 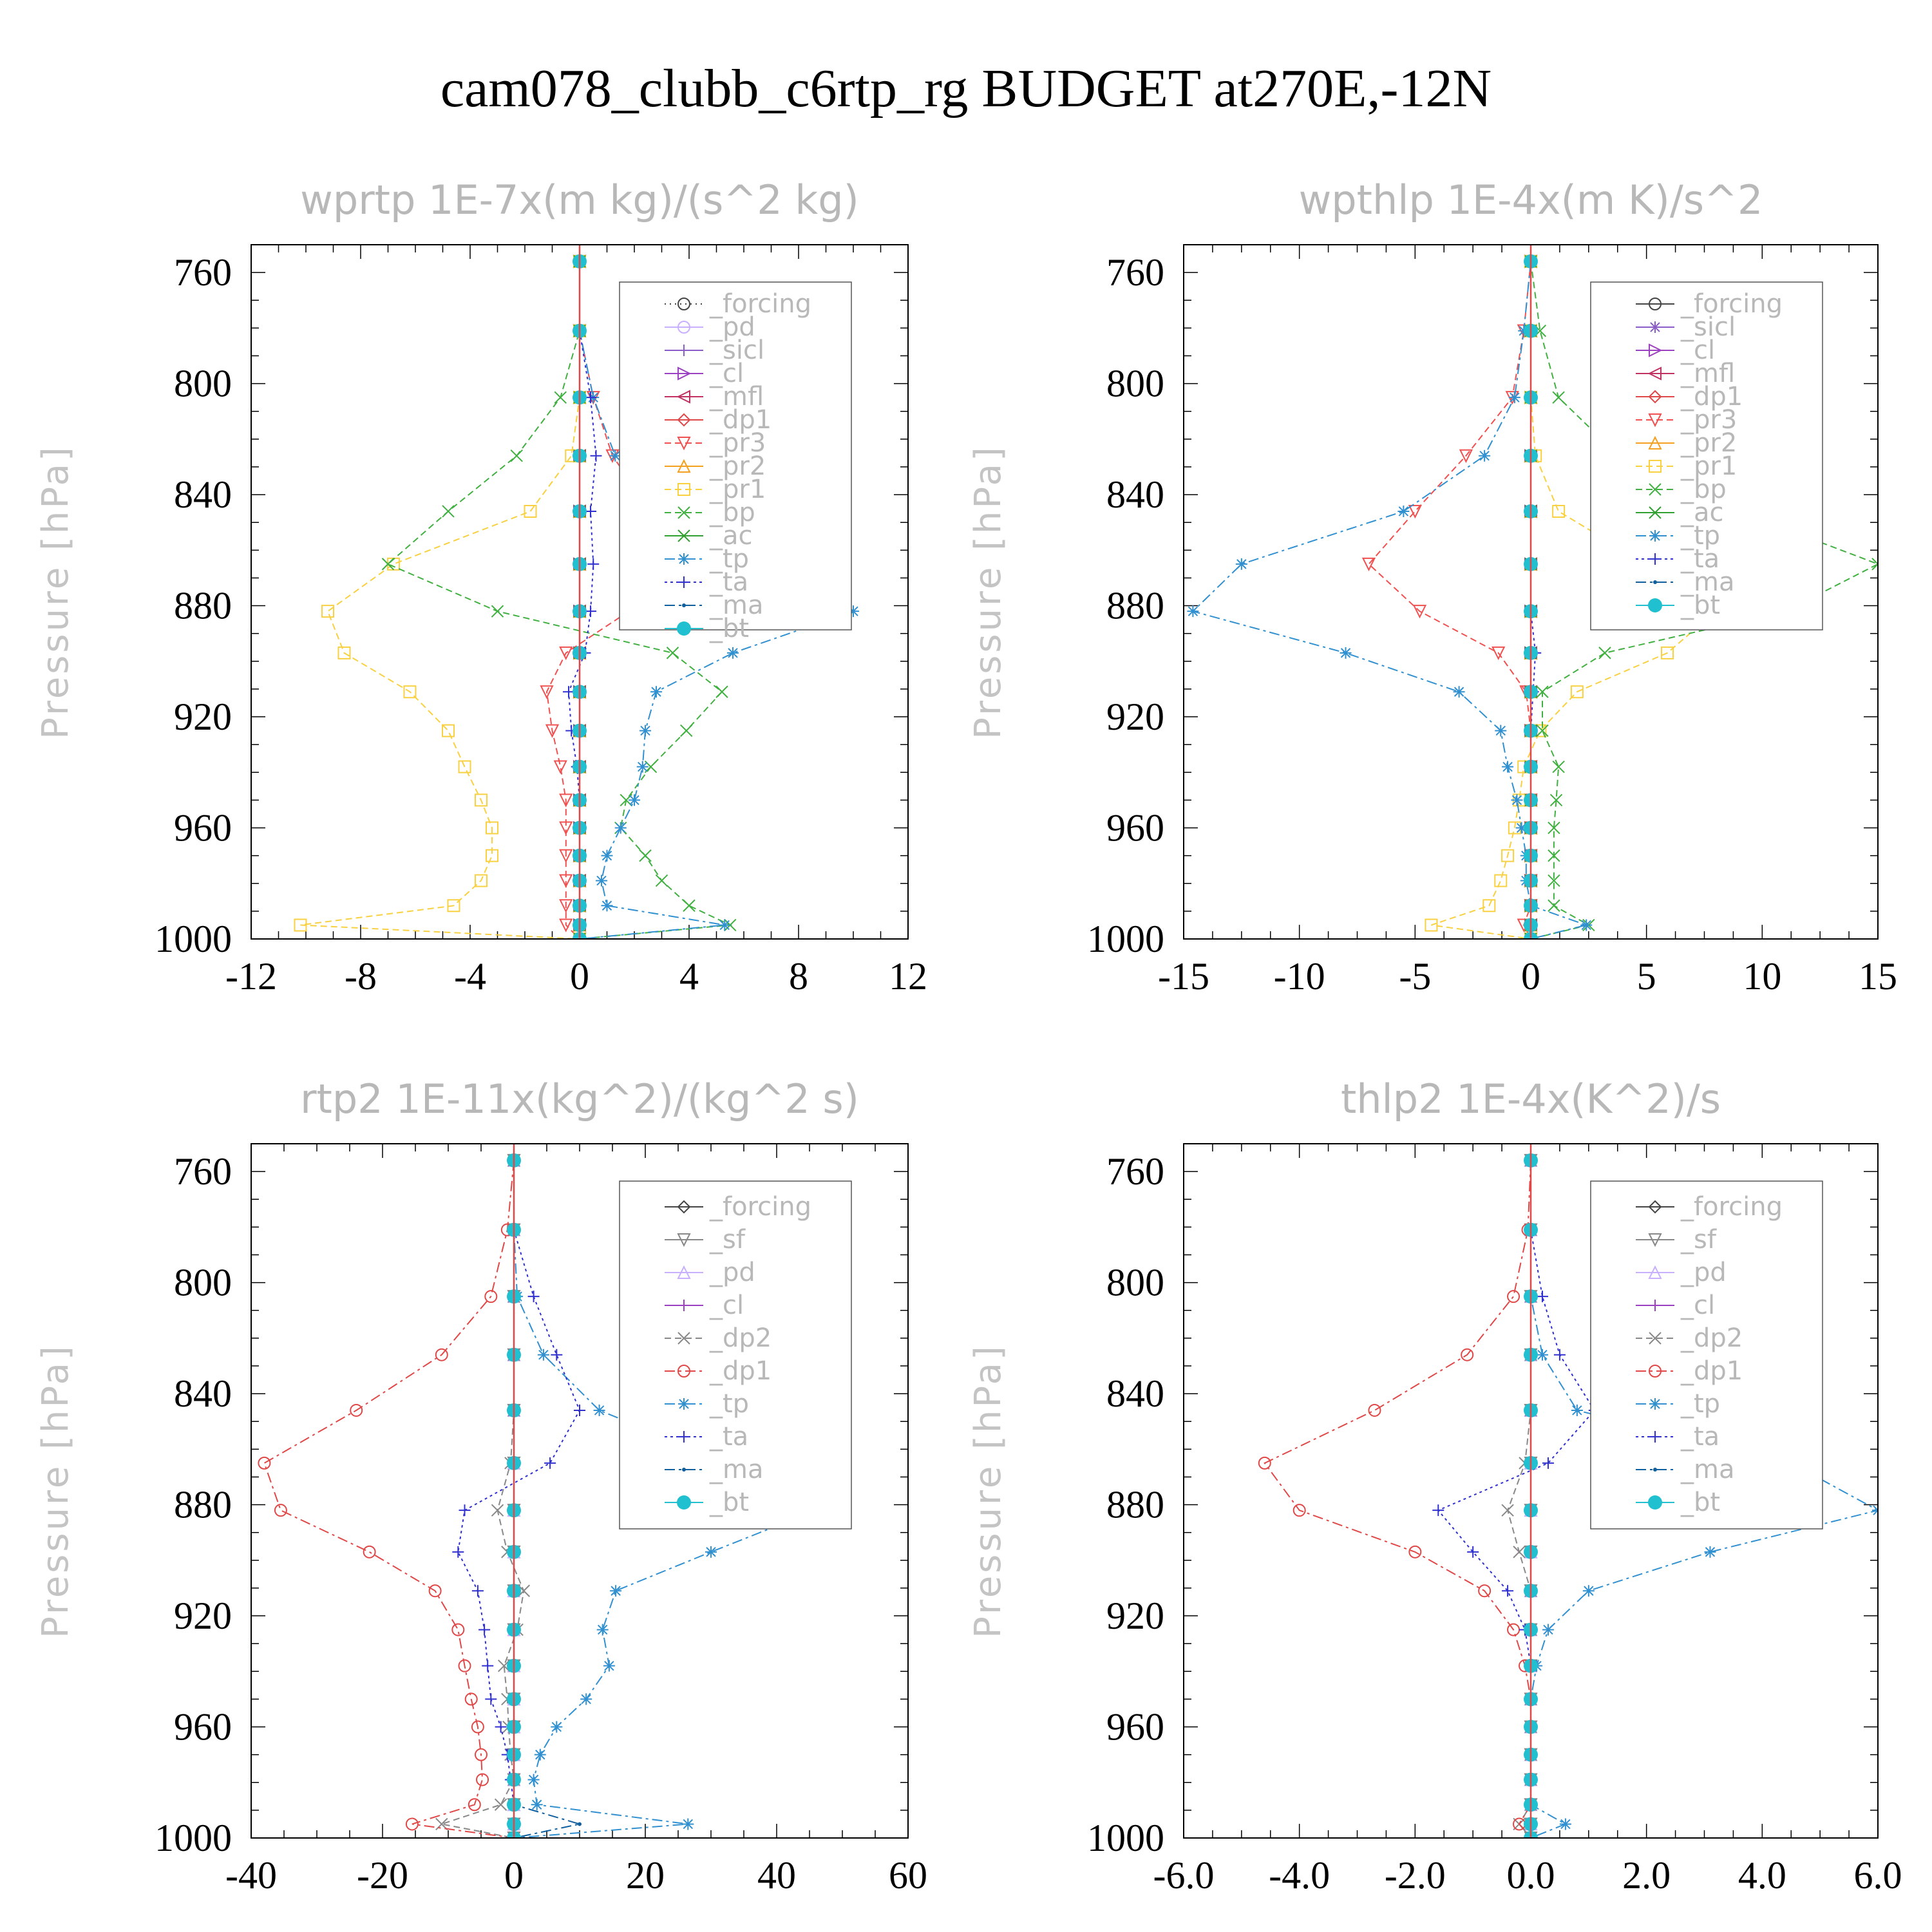 I want to click on legend-label: _bt, so click(x=1700, y=1502).